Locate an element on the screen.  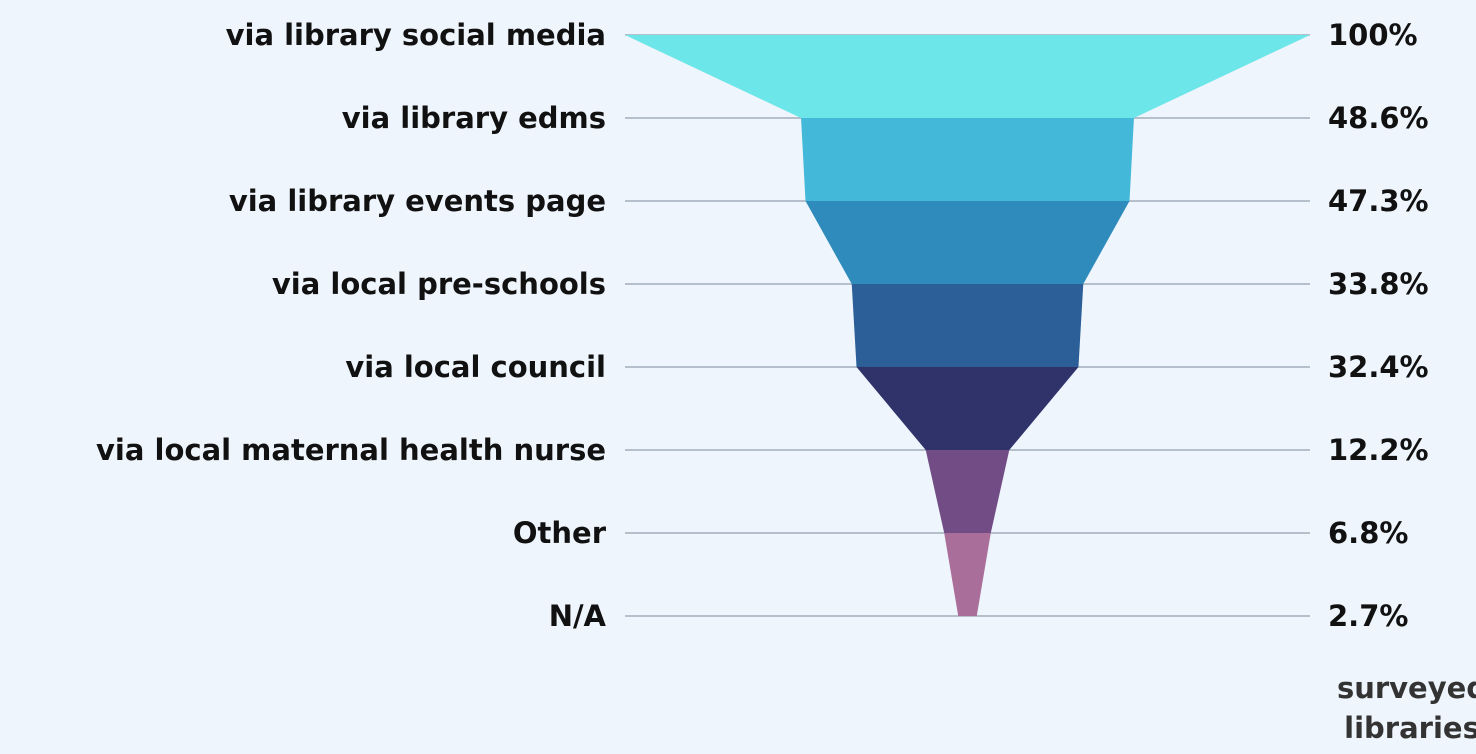
category-label: via library events page is located at coordinates (417, 201).